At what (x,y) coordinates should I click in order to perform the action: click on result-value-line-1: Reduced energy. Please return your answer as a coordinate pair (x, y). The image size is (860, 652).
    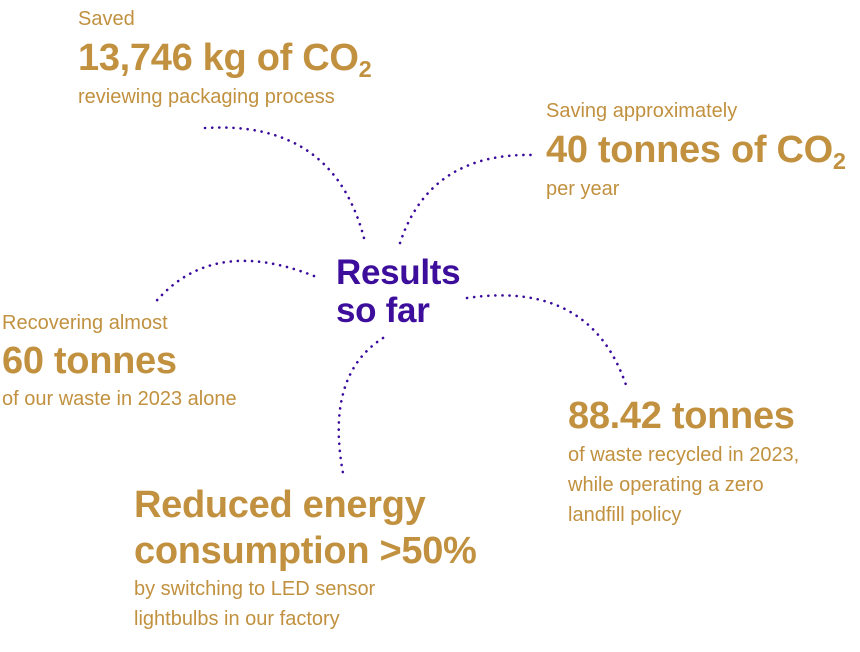
    Looking at the image, I should click on (280, 505).